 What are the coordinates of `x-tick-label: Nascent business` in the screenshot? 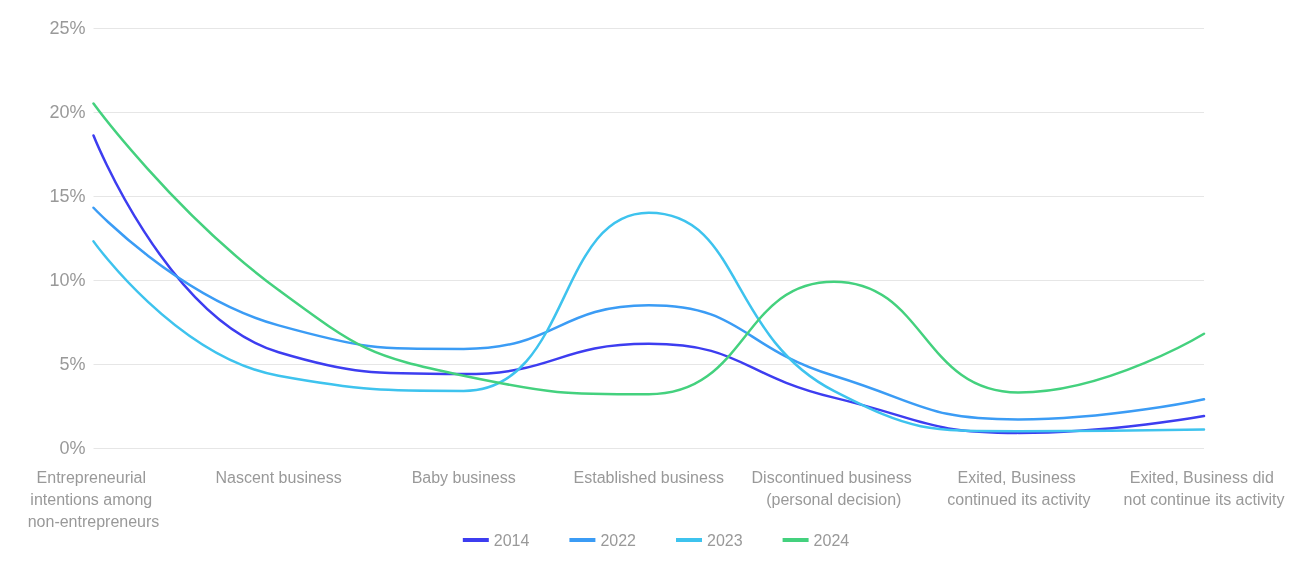 It's located at (278, 477).